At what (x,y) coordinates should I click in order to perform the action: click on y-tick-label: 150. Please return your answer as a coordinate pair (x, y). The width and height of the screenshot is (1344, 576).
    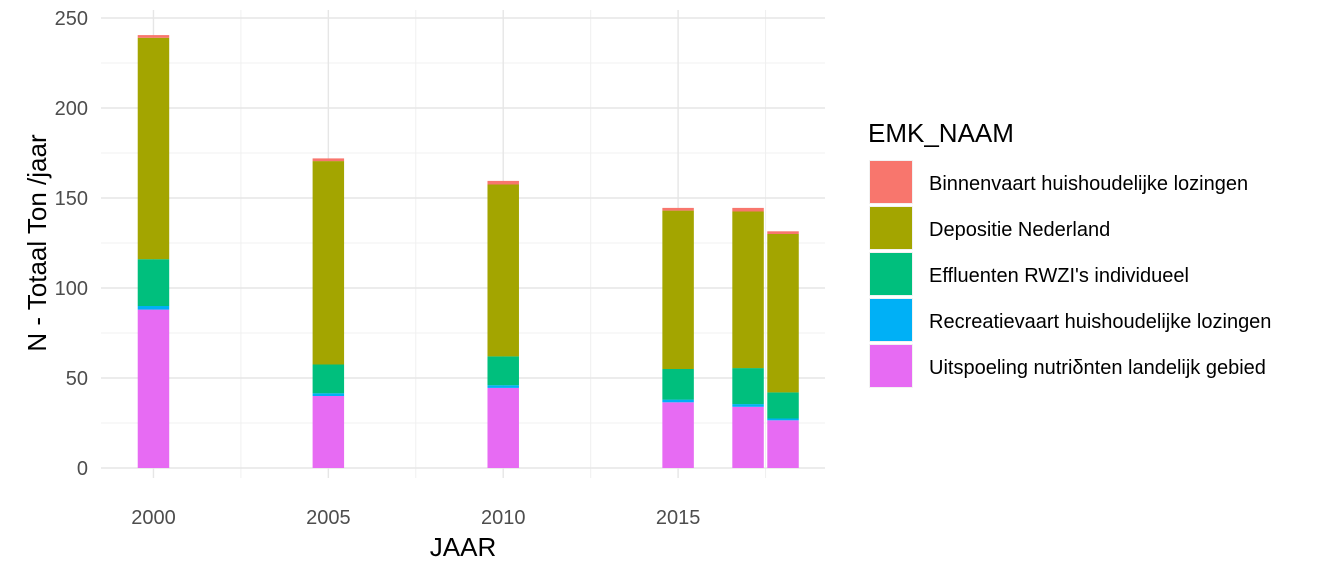
    Looking at the image, I should click on (71, 199).